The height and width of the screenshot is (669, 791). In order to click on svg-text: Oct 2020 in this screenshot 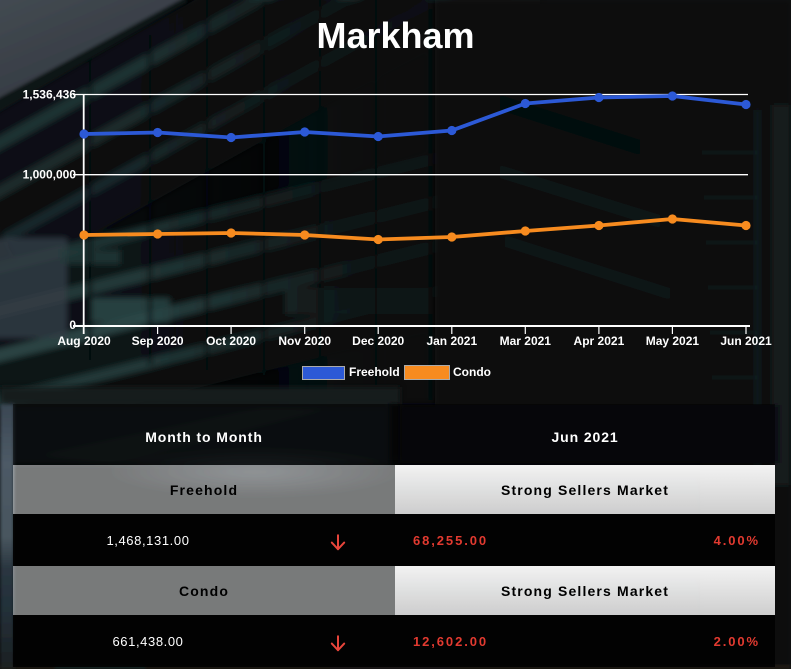, I will do `click(231, 341)`.